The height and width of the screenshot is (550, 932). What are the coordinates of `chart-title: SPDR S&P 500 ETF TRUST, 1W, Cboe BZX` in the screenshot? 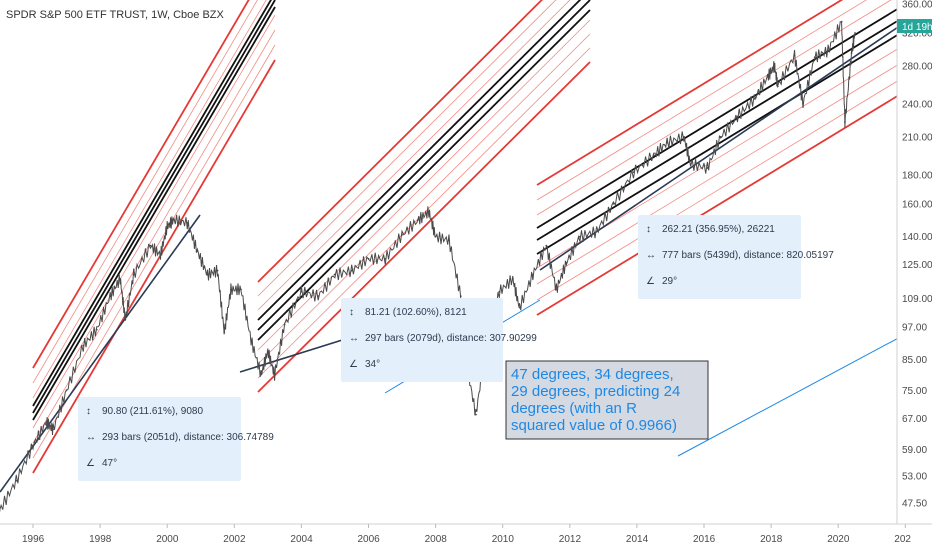 It's located at (115, 15).